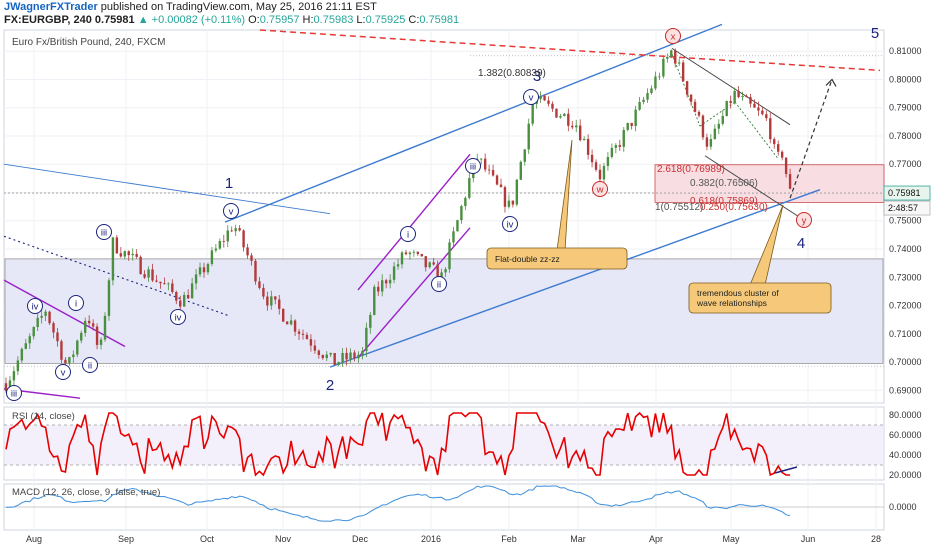 This screenshot has width=932, height=550. Describe the element at coordinates (907, 208) in the screenshot. I see `countdown-badge` at that location.